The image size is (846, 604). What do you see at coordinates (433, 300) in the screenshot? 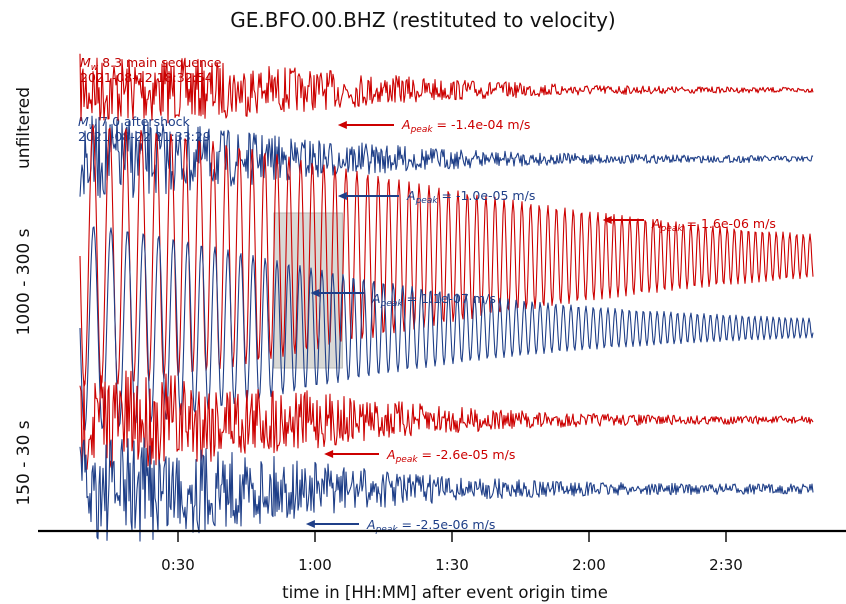
I see `peak-amplitude-label: Apeak = 1.1e-07 m/s` at bounding box center [433, 300].